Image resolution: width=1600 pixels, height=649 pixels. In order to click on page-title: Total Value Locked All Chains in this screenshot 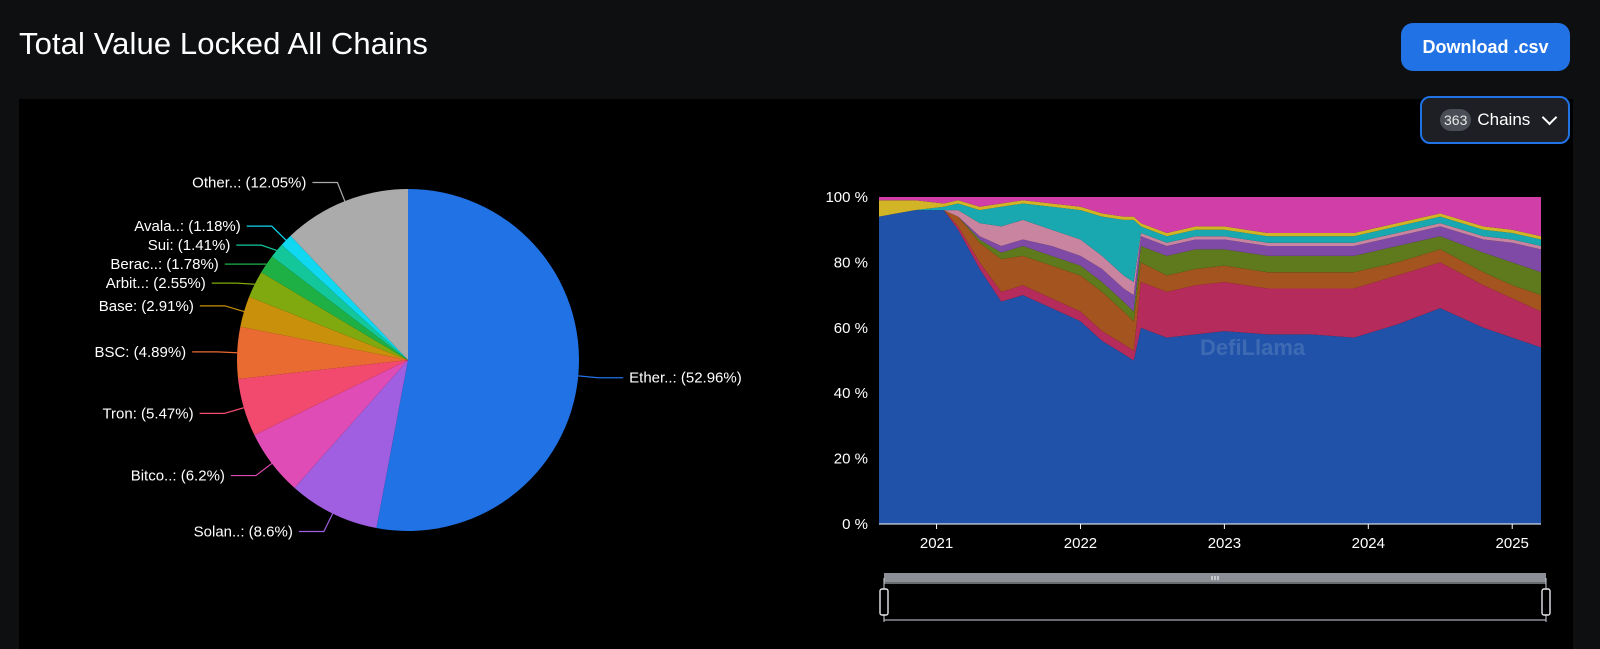, I will do `click(224, 43)`.